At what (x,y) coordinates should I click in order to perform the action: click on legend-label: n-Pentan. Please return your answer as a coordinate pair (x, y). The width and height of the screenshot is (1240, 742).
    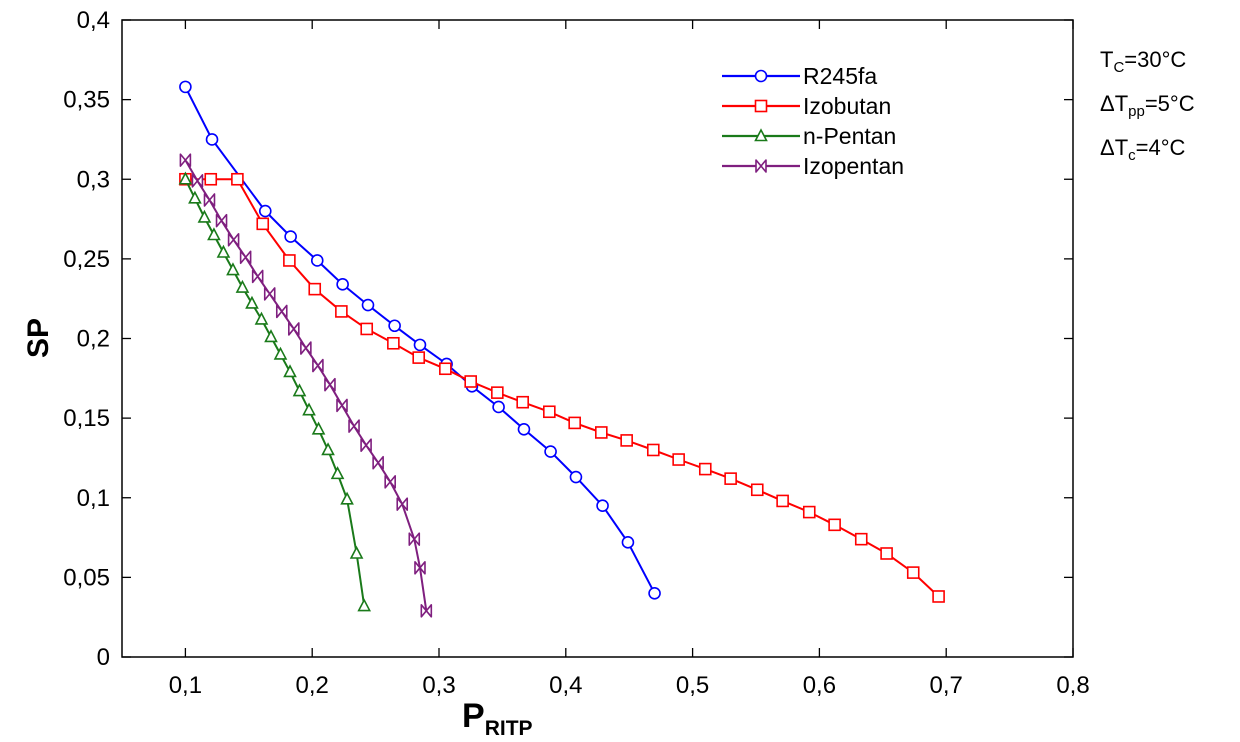
    Looking at the image, I should click on (849, 136).